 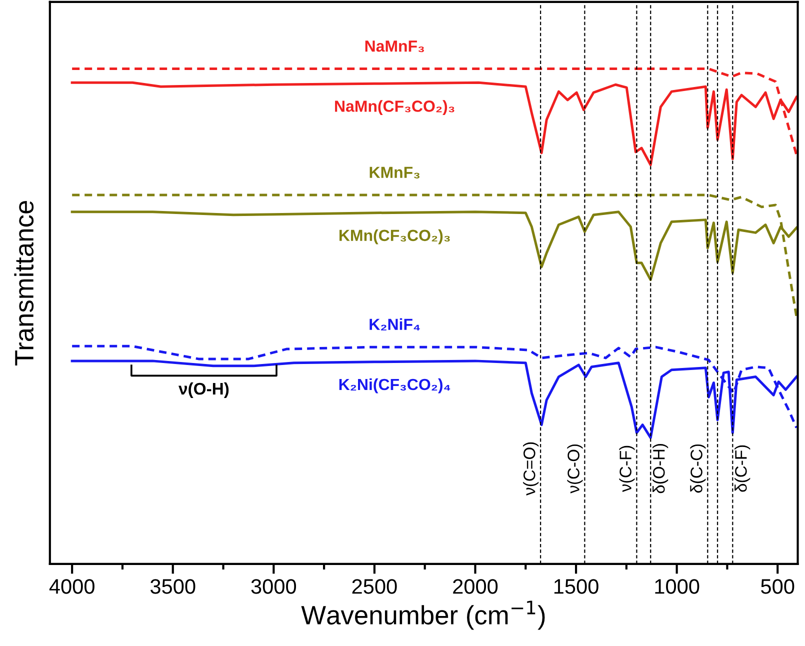 I want to click on series-label: NaMnF₃, so click(x=394, y=46).